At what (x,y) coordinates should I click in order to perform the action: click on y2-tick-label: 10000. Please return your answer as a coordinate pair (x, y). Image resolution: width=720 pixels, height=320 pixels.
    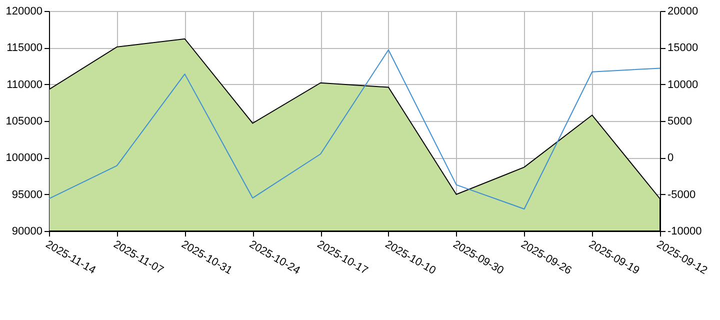
    Looking at the image, I should click on (683, 84).